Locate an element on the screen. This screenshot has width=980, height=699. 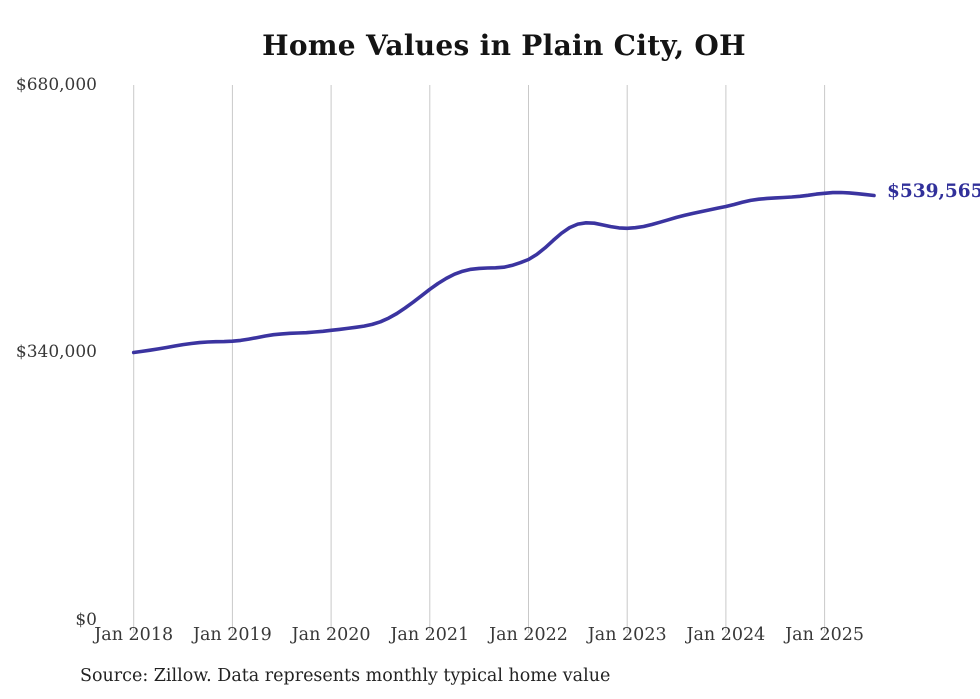
y-axis-tick-label-680000: $680,000 is located at coordinates (56, 85).